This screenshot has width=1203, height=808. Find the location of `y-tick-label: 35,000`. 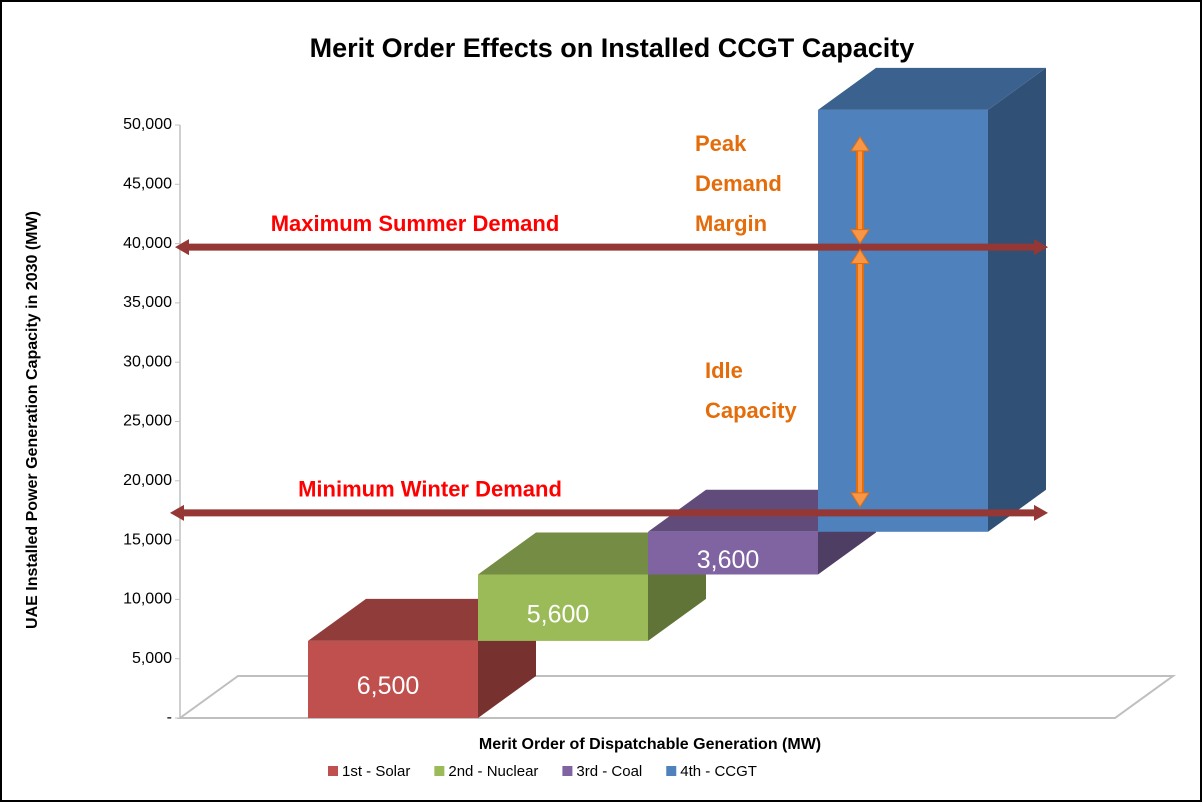

y-tick-label: 35,000 is located at coordinates (147, 302).